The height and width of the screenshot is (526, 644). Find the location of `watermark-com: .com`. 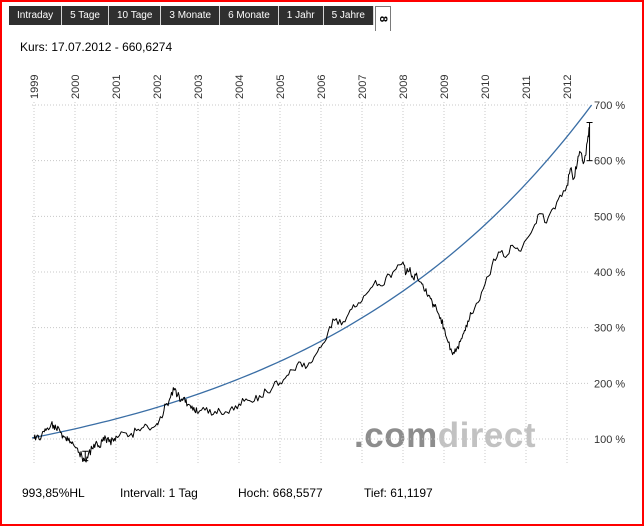

watermark-com: .com is located at coordinates (396, 435).